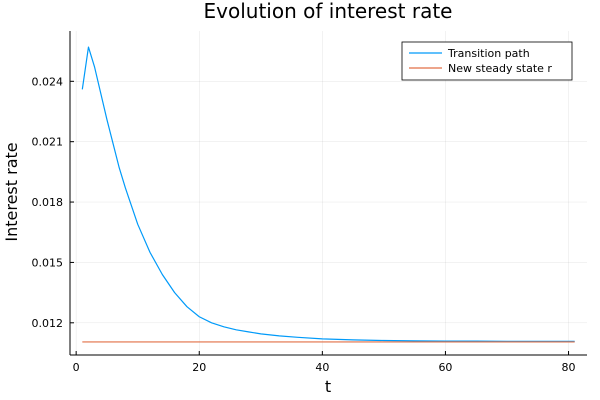 This screenshot has width=600, height=400. What do you see at coordinates (48, 323) in the screenshot?
I see `y-tick-label: 0.012` at bounding box center [48, 323].